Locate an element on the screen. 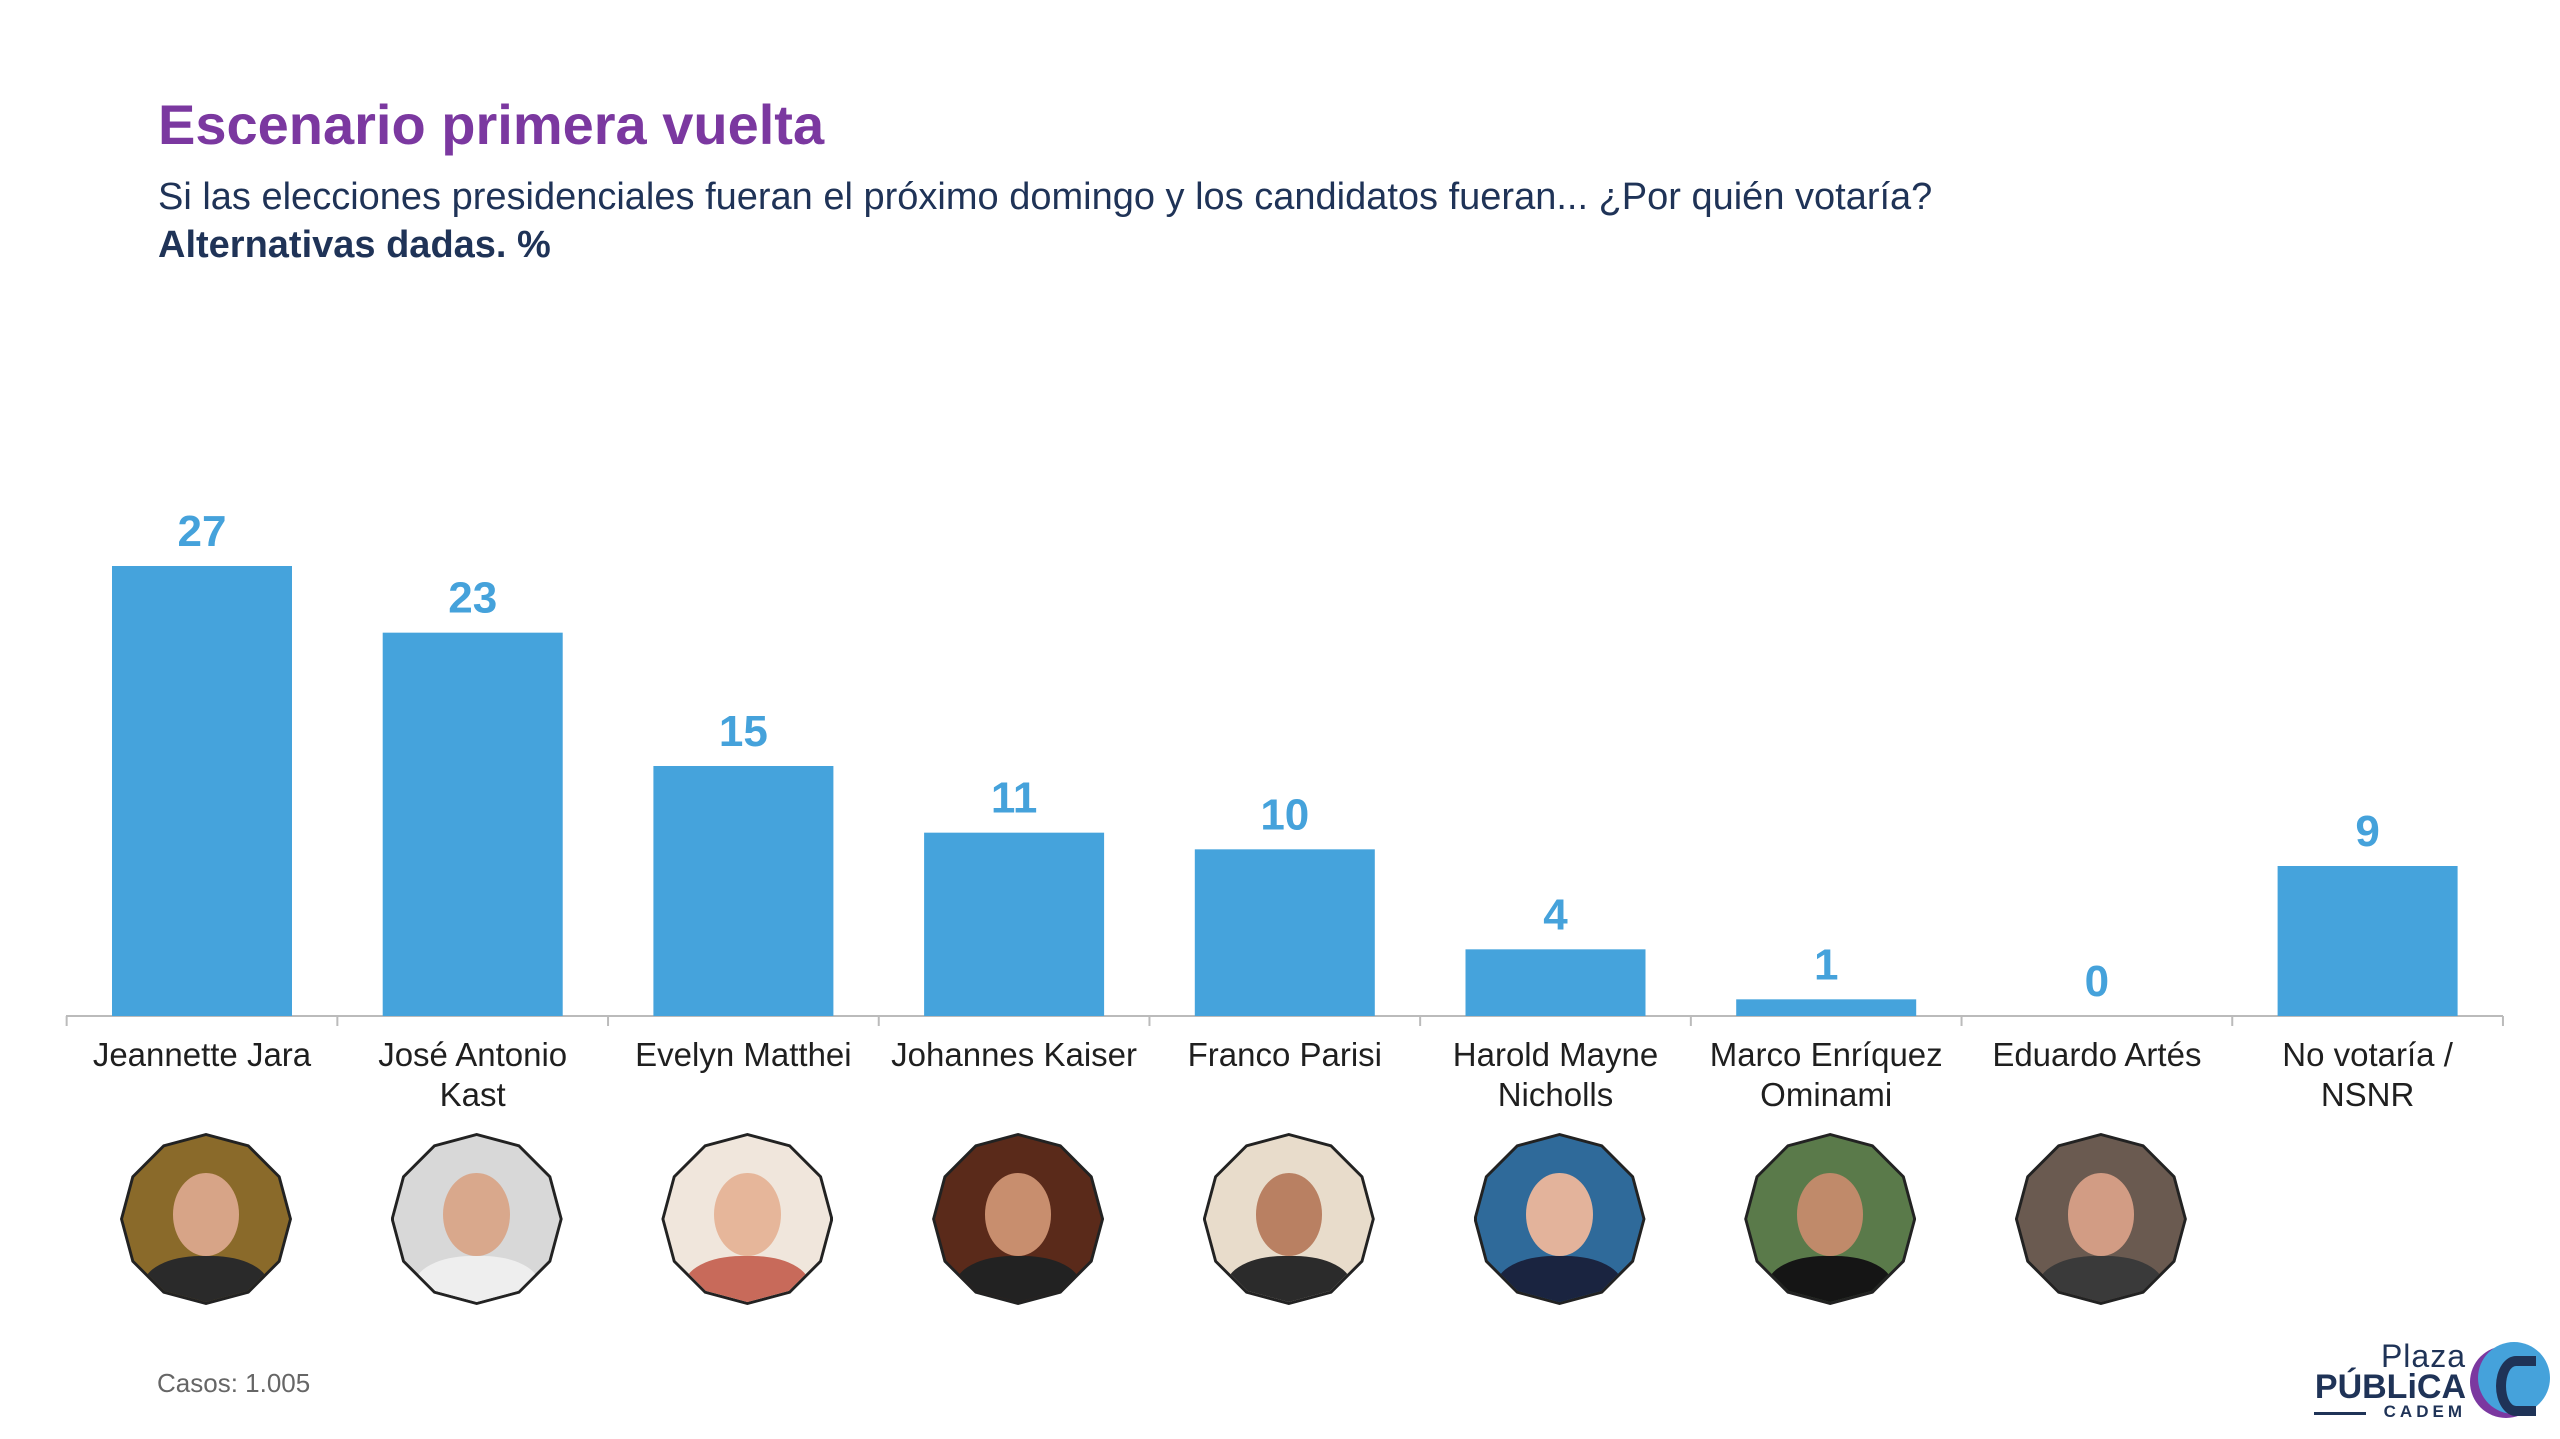  plaza-publica-cadem-logo: Plaza PÚBLiCA CADEM is located at coordinates (2430, 1379).